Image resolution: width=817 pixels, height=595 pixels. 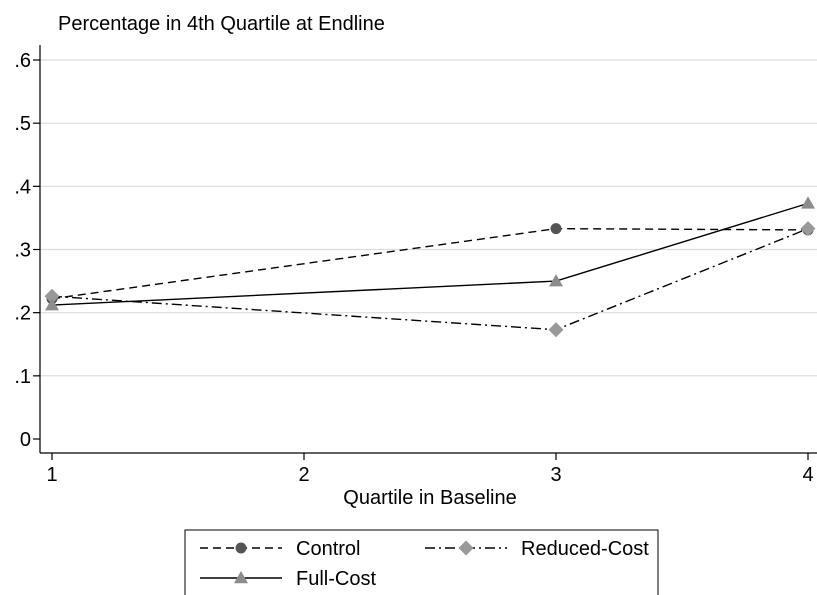 What do you see at coordinates (585, 549) in the screenshot?
I see `legend-label-reduced-cost: Reduced-Cost` at bounding box center [585, 549].